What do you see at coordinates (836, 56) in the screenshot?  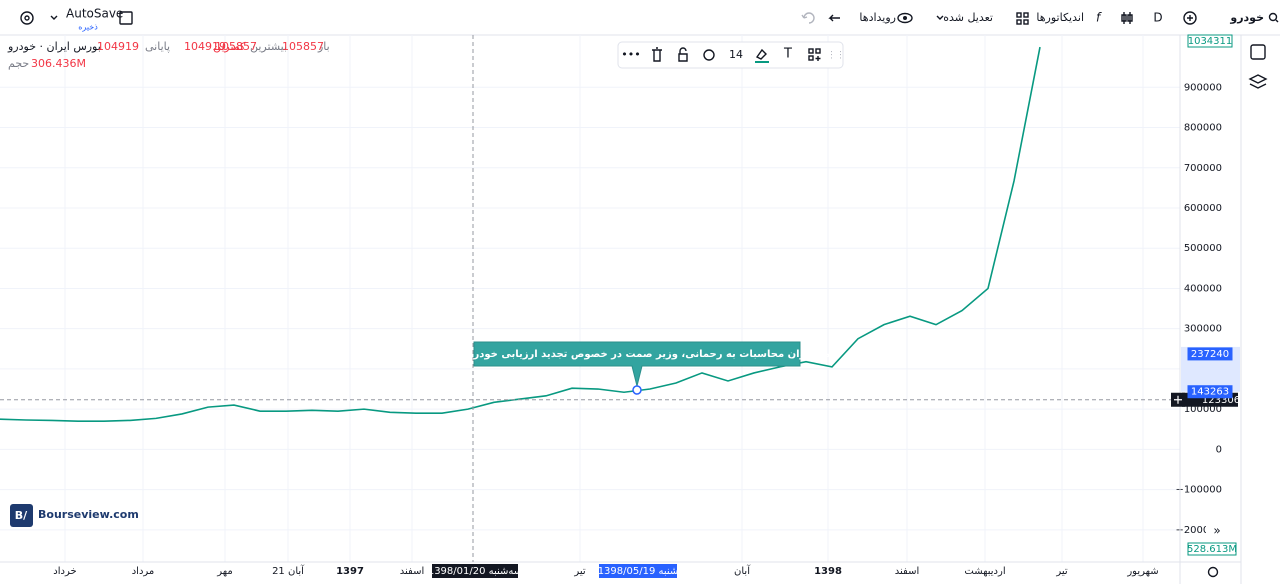 I see `drag-handle: ⋮⋮` at bounding box center [836, 56].